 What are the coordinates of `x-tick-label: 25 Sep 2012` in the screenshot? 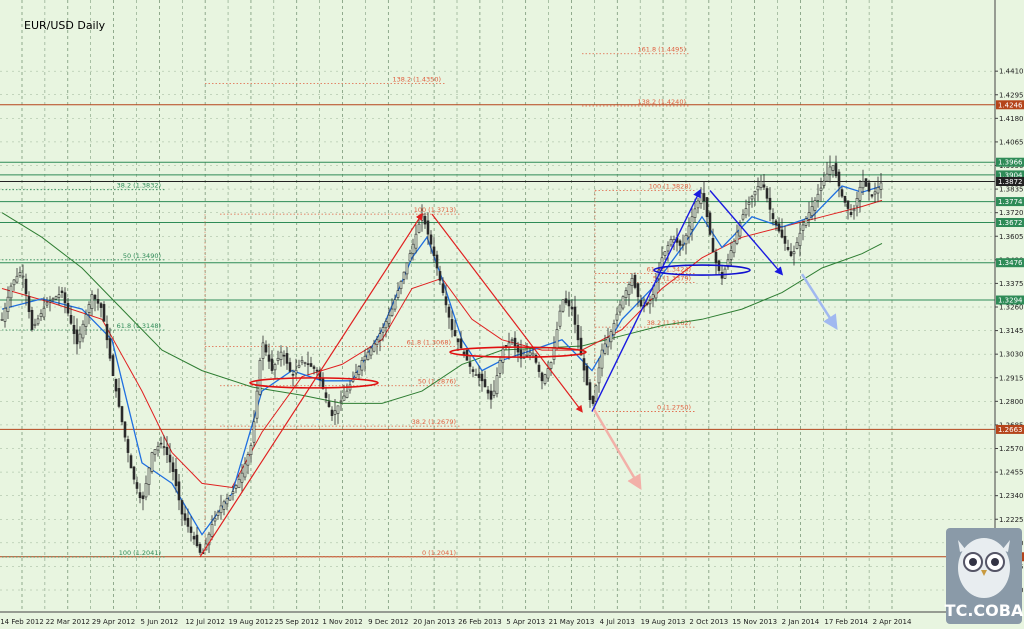 It's located at (297, 622).